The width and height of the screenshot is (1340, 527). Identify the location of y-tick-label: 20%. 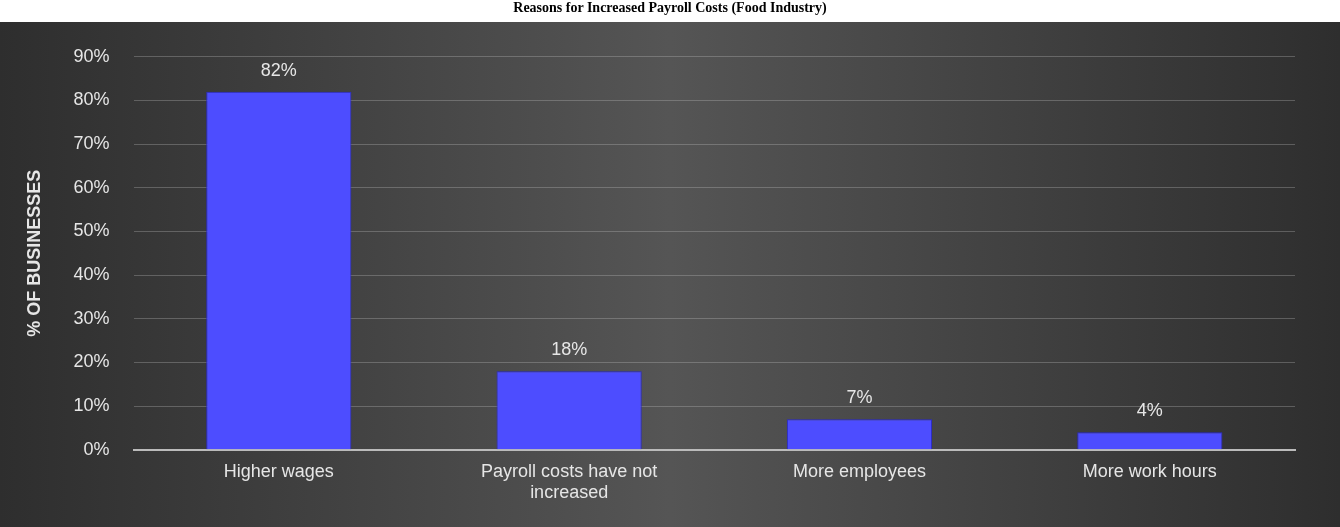
(91, 361).